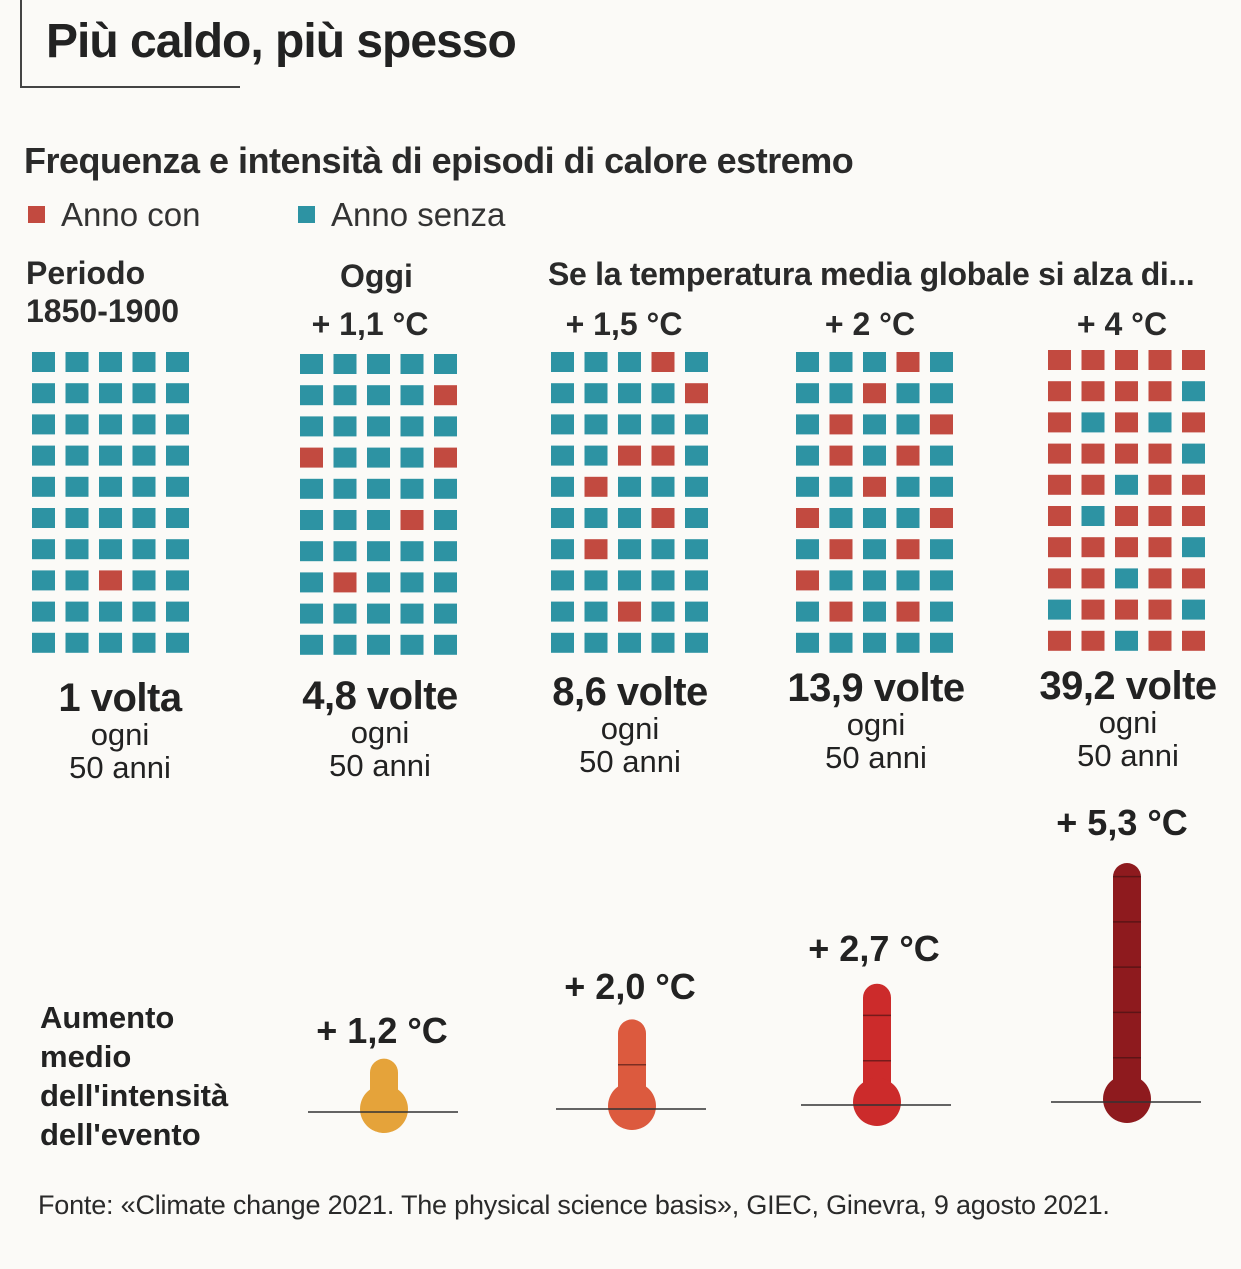 The image size is (1241, 1269). I want to click on frequency-1850: 1 volta ogni 50 anni, so click(120, 731).